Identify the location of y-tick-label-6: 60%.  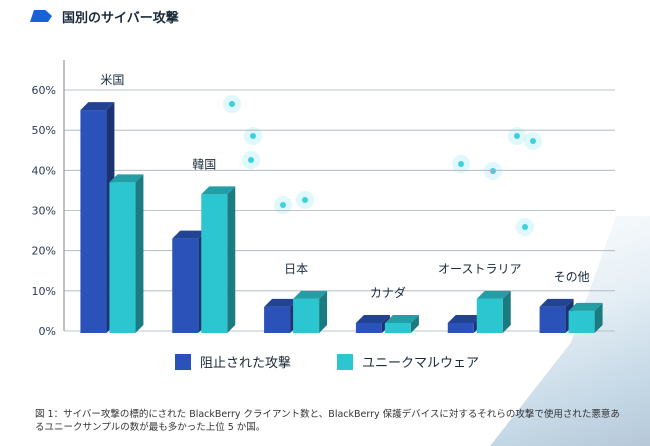
(44, 90).